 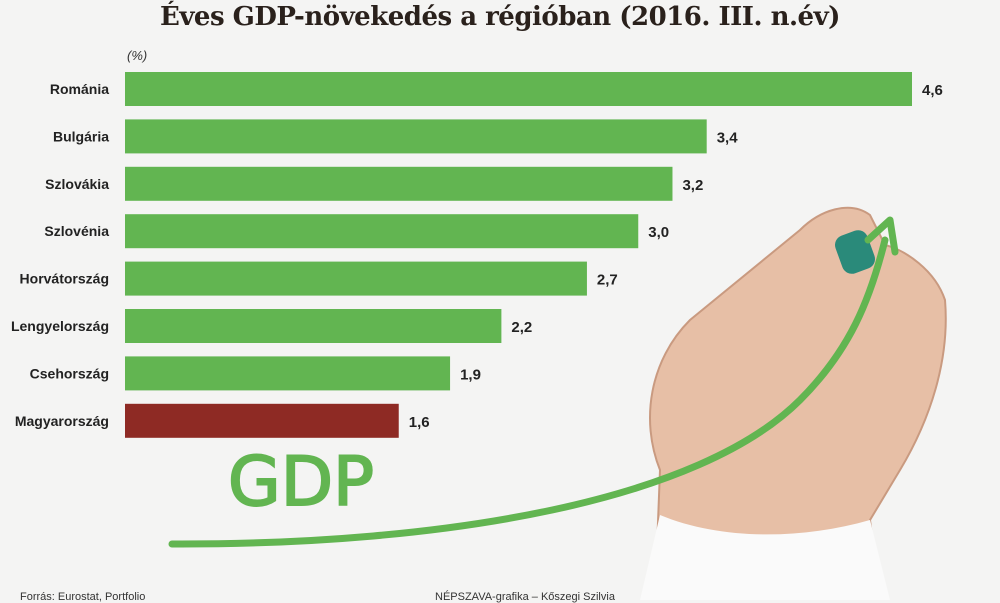 I want to click on source-note: Forrás: Eurostat, Portfolio, so click(x=83, y=597).